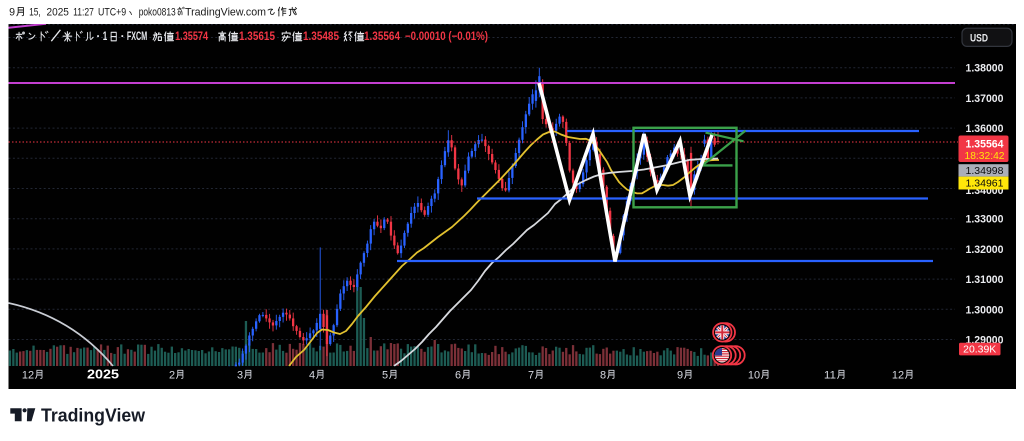 The height and width of the screenshot is (441, 1024). What do you see at coordinates (985, 250) in the screenshot?
I see `svg-text: 1.32000` at bounding box center [985, 250].